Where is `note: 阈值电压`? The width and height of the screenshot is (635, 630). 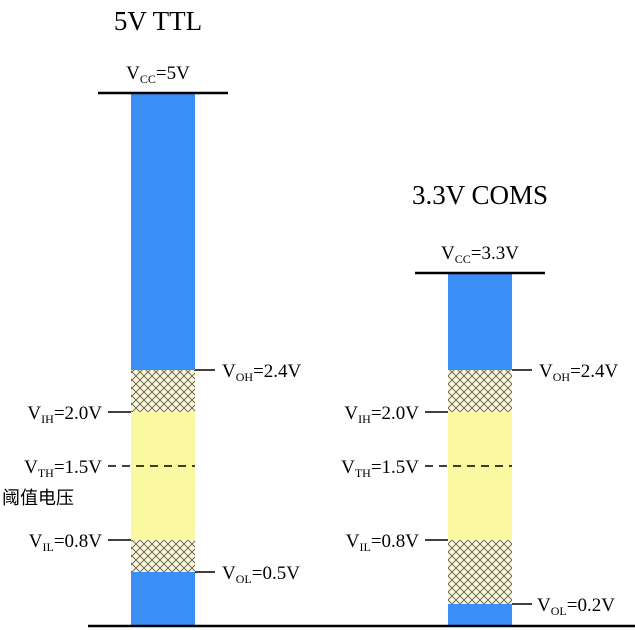
note: 阈值电压 is located at coordinates (38, 498).